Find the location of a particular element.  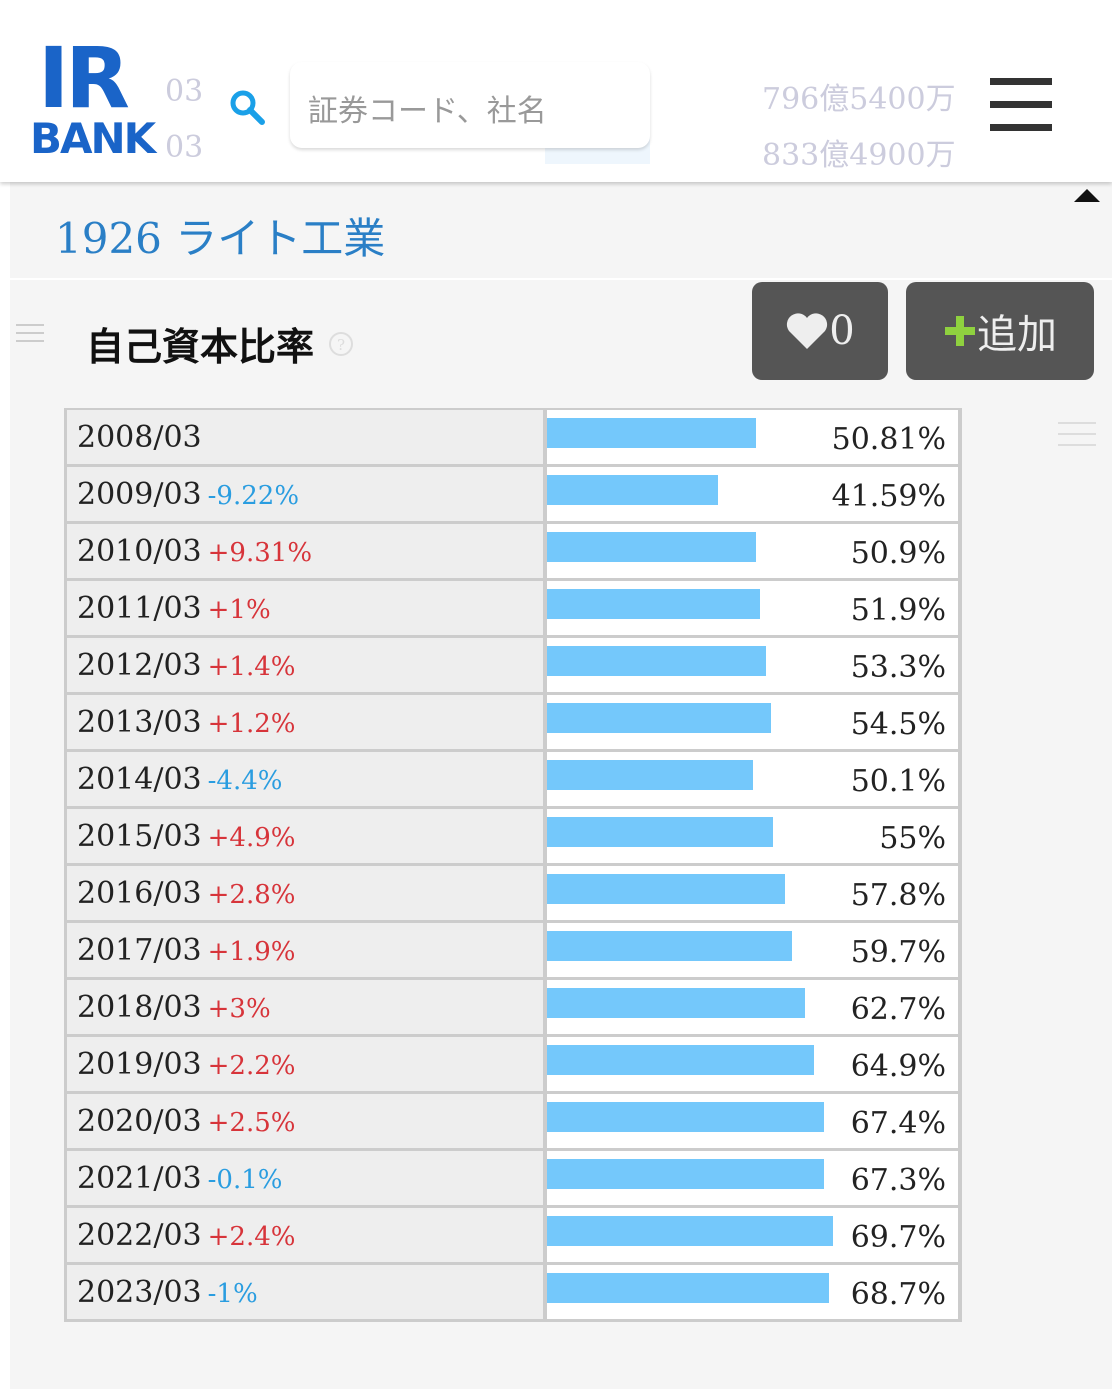

value-label: 53.3% is located at coordinates (898, 667).